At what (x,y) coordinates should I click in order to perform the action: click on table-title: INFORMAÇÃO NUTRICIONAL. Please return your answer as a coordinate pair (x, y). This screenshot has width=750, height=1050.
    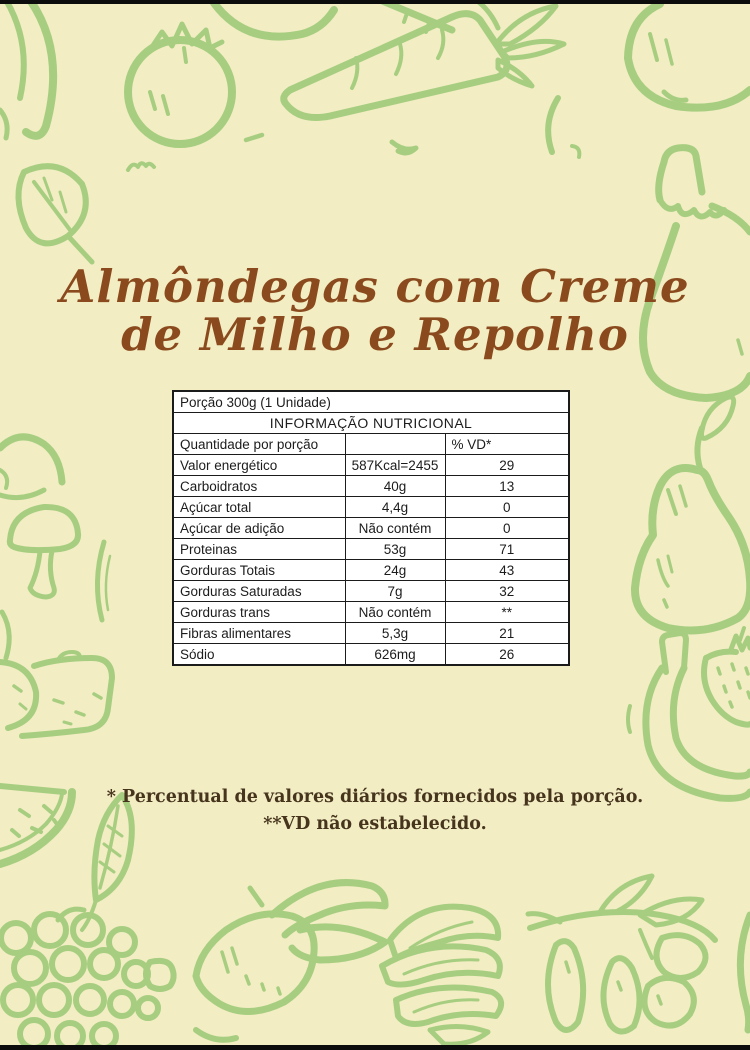
    Looking at the image, I should click on (371, 423).